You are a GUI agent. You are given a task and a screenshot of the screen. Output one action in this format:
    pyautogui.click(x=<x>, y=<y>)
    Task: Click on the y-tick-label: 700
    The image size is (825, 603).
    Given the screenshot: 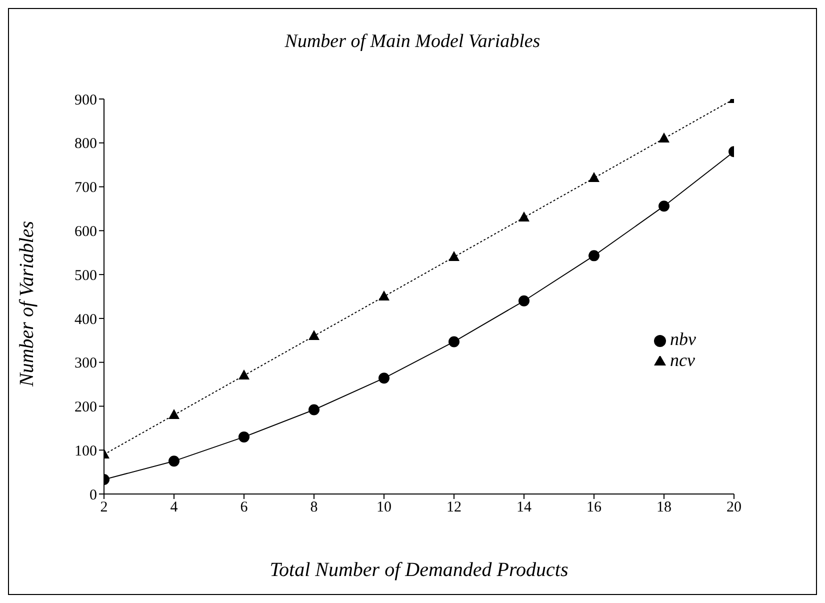 What is the action you would take?
    pyautogui.click(x=85, y=188)
    